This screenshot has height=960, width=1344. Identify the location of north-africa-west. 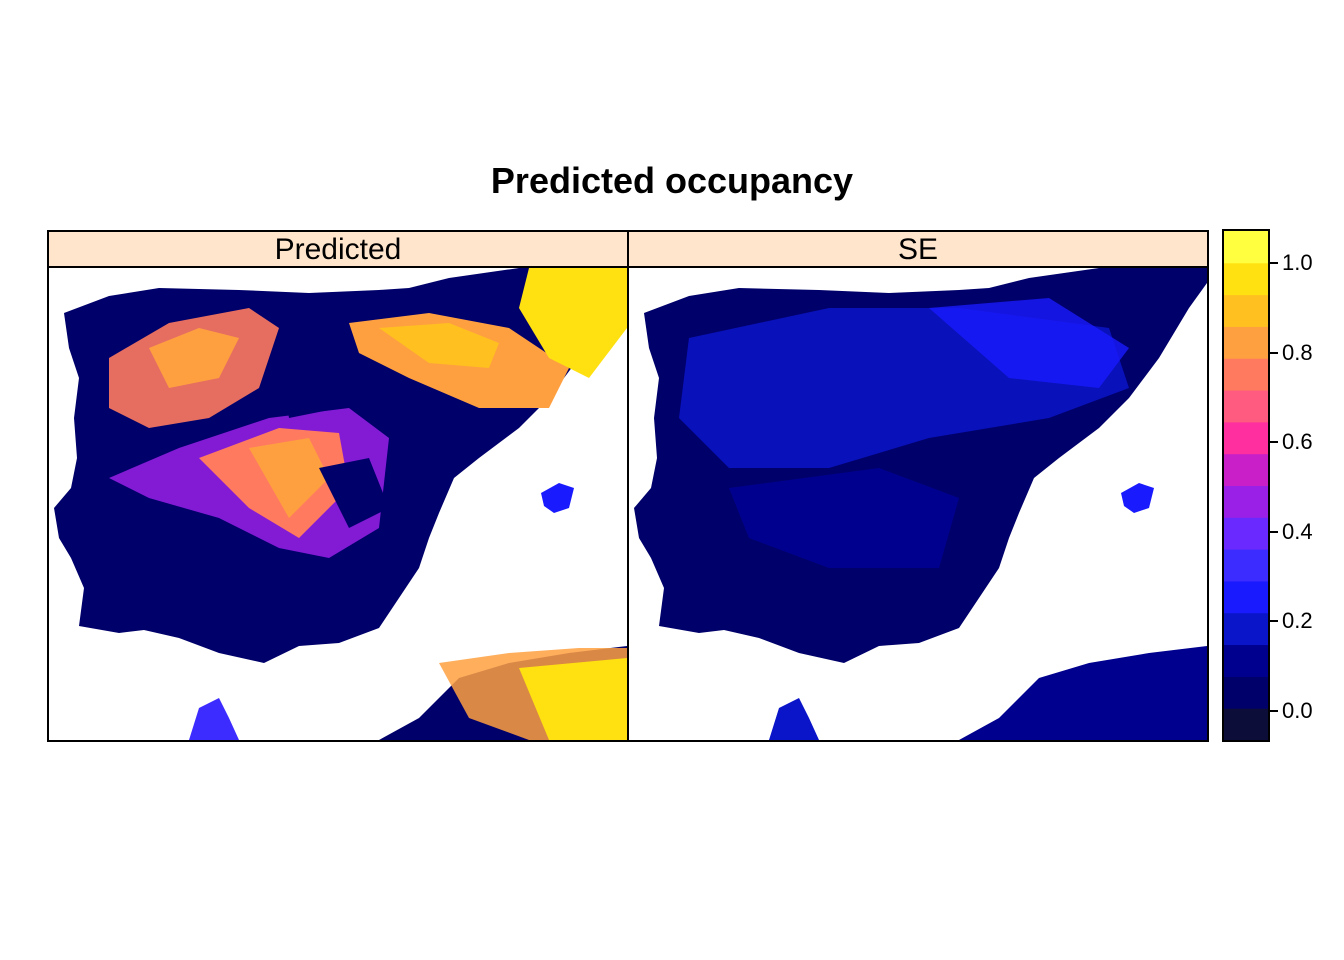
(214, 719).